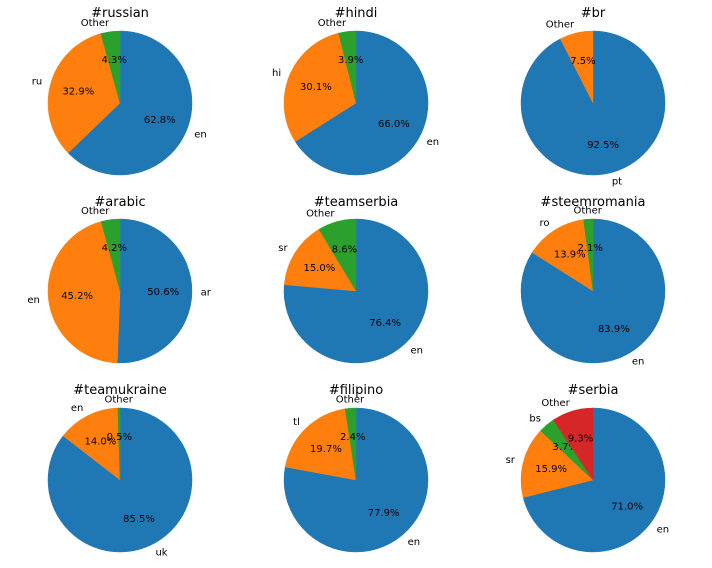  What do you see at coordinates (276, 73) in the screenshot?
I see `slice-label: hi` at bounding box center [276, 73].